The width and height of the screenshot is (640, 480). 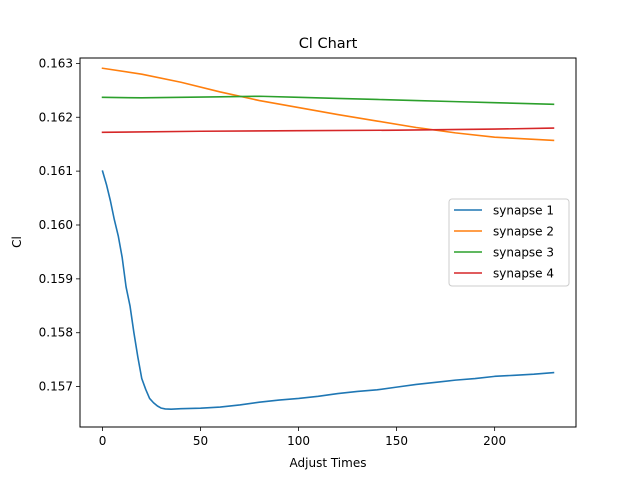 I want to click on legend-label-2: synapse 2, so click(x=523, y=232).